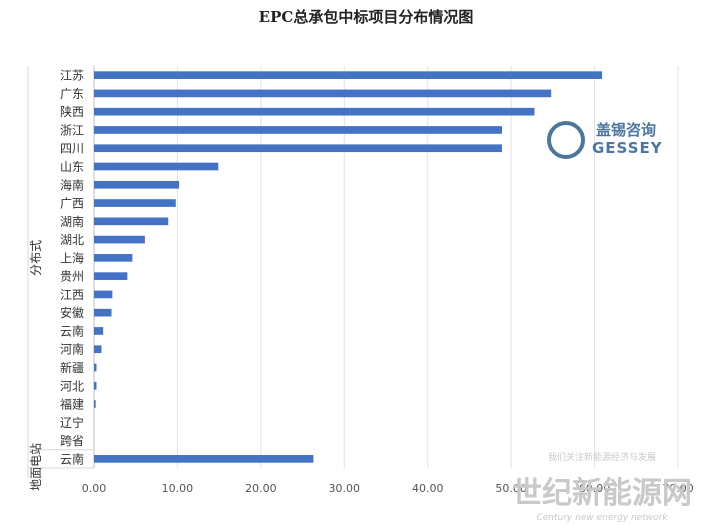  What do you see at coordinates (388, 488) in the screenshot?
I see `x-tick-labels: 0.00 10.00 20.00 30.00 40.00 50.00 60.00 70.00` at bounding box center [388, 488].